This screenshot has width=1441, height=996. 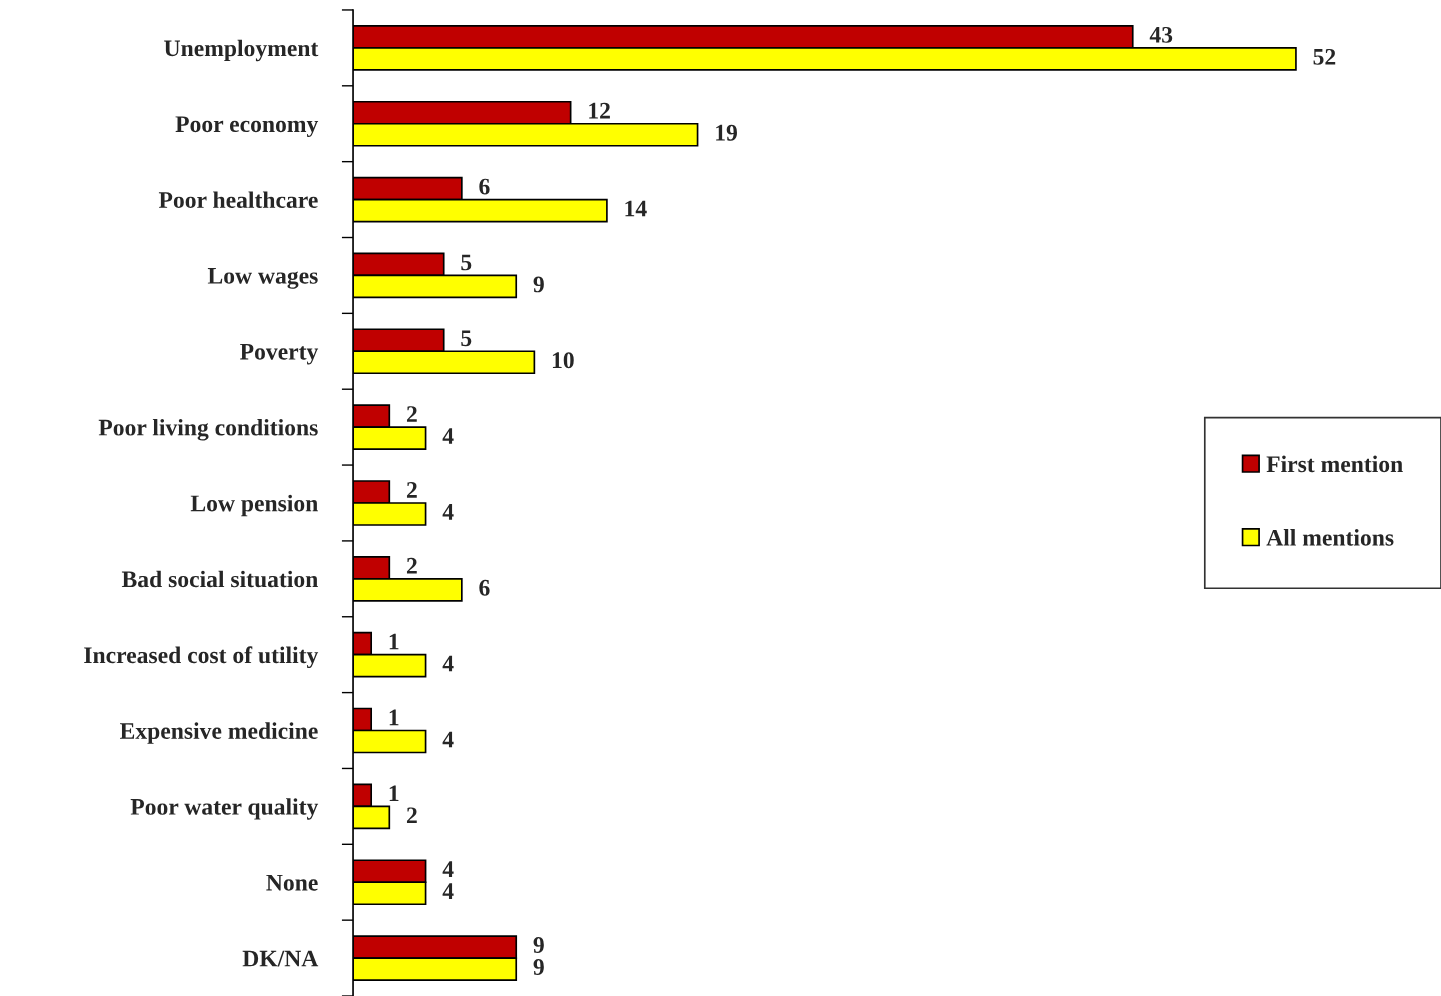 What do you see at coordinates (262, 278) in the screenshot?
I see `y-tick-label: Low wages` at bounding box center [262, 278].